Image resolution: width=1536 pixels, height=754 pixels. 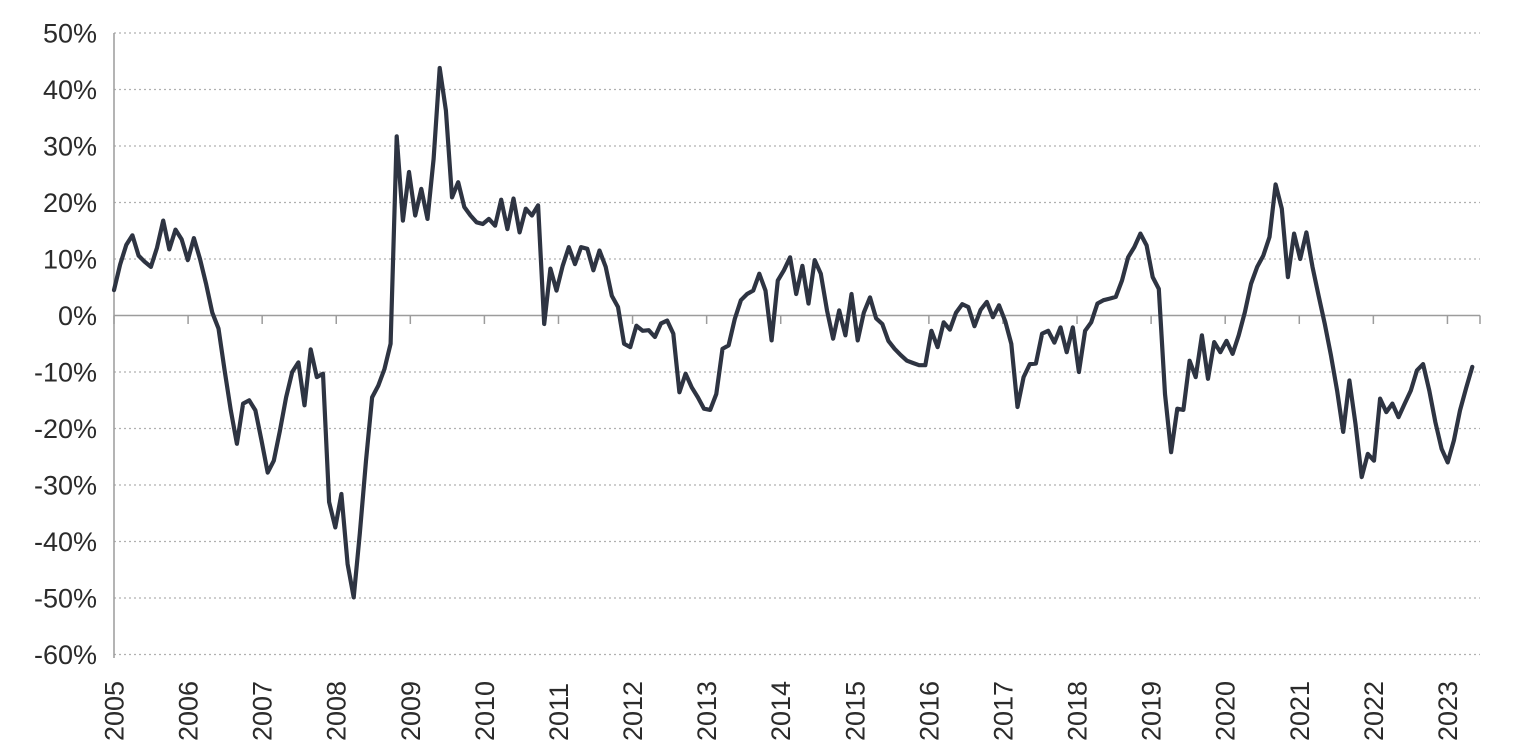 I want to click on x-tick-label: 2013, so click(x=707, y=711).